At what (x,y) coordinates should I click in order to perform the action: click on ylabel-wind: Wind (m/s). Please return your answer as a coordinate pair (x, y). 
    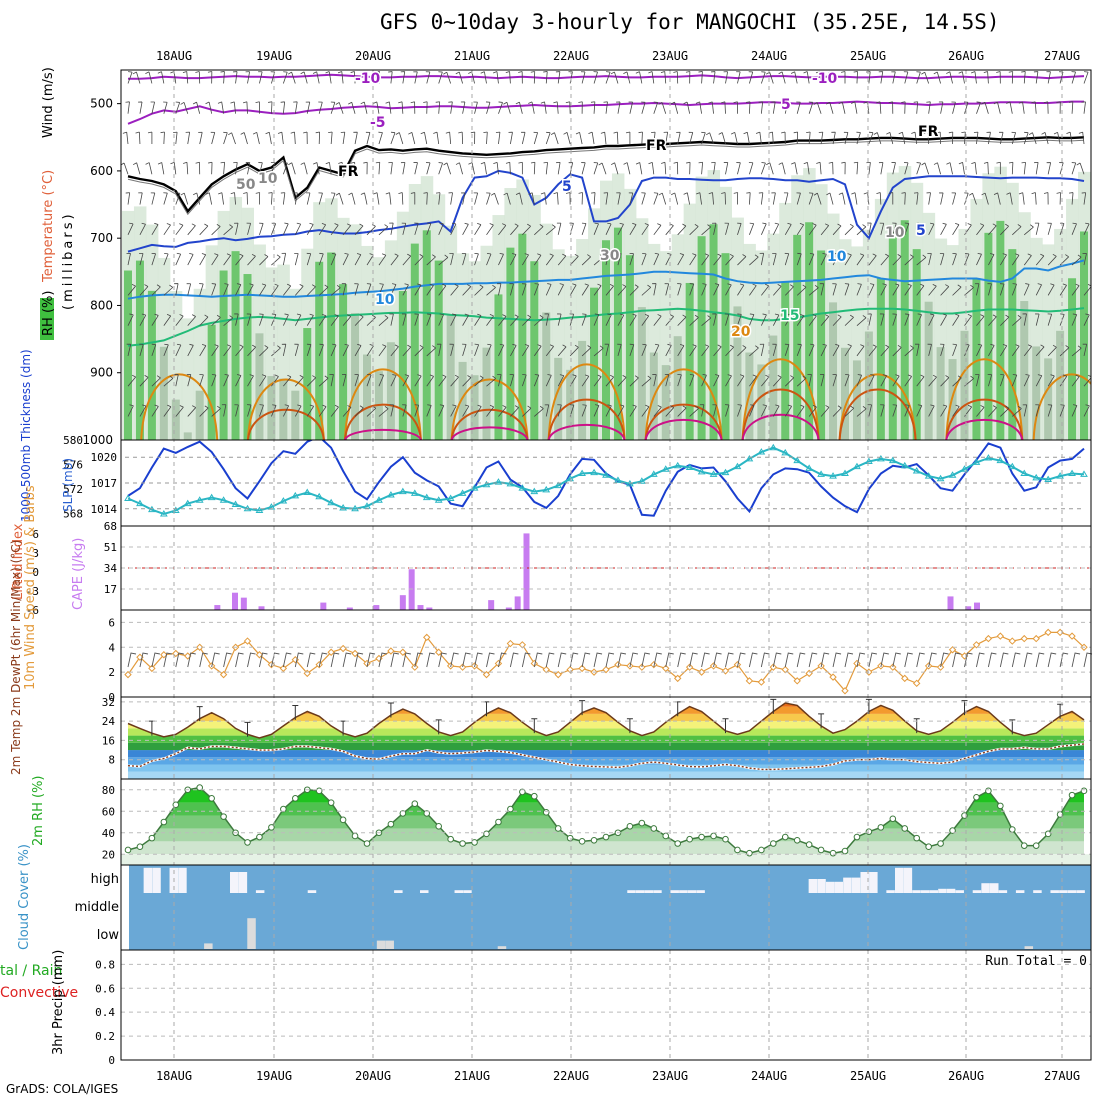
    Looking at the image, I should click on (48, 102).